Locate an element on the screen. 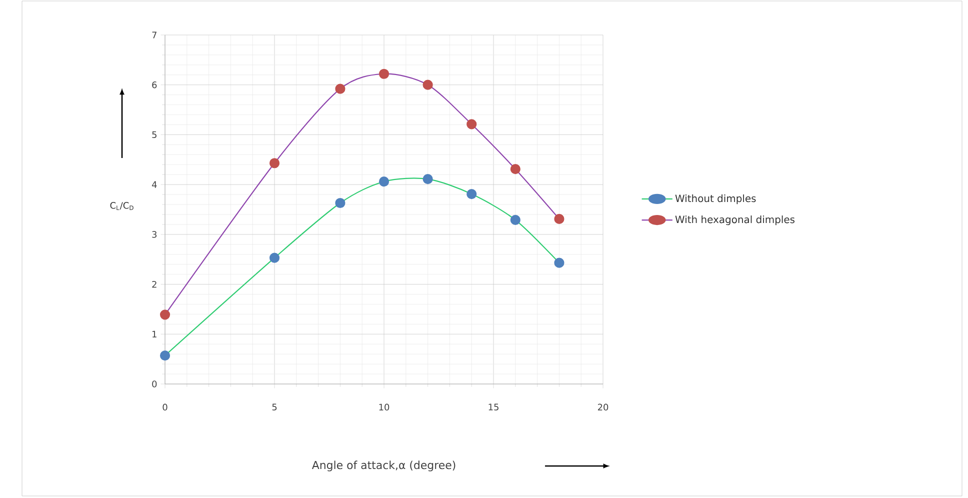 This screenshot has width=968, height=498. legend-label: With hexagonal dimples is located at coordinates (735, 220).